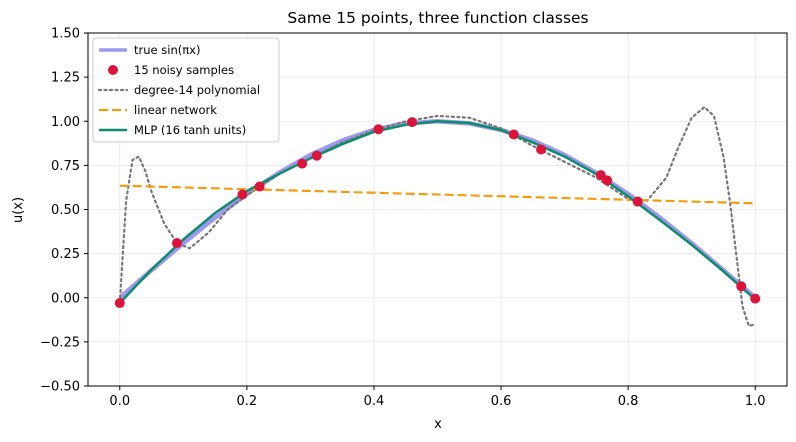 Image resolution: width=796 pixels, height=442 pixels. Describe the element at coordinates (190, 130) in the screenshot. I see `legend-label: MLP (16 tanh units)` at that location.